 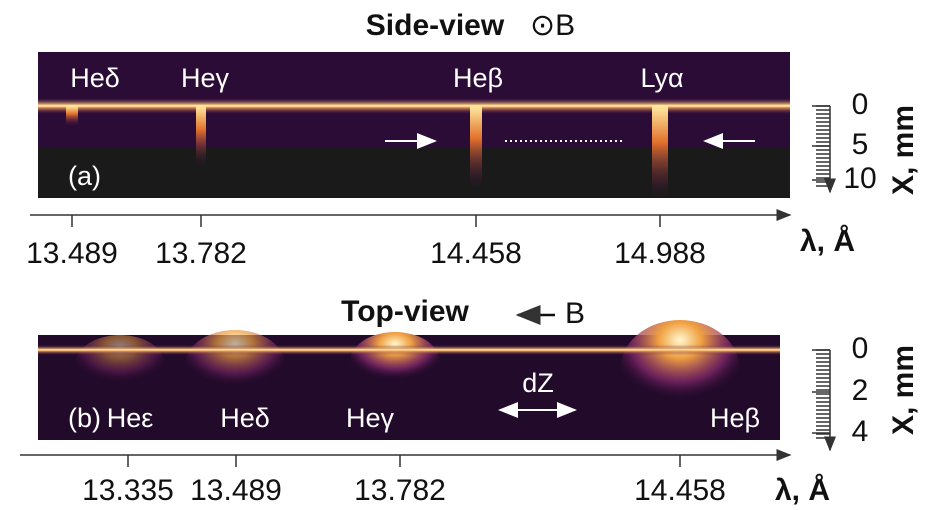 I want to click on y-tick-label: 5, so click(x=860, y=144).